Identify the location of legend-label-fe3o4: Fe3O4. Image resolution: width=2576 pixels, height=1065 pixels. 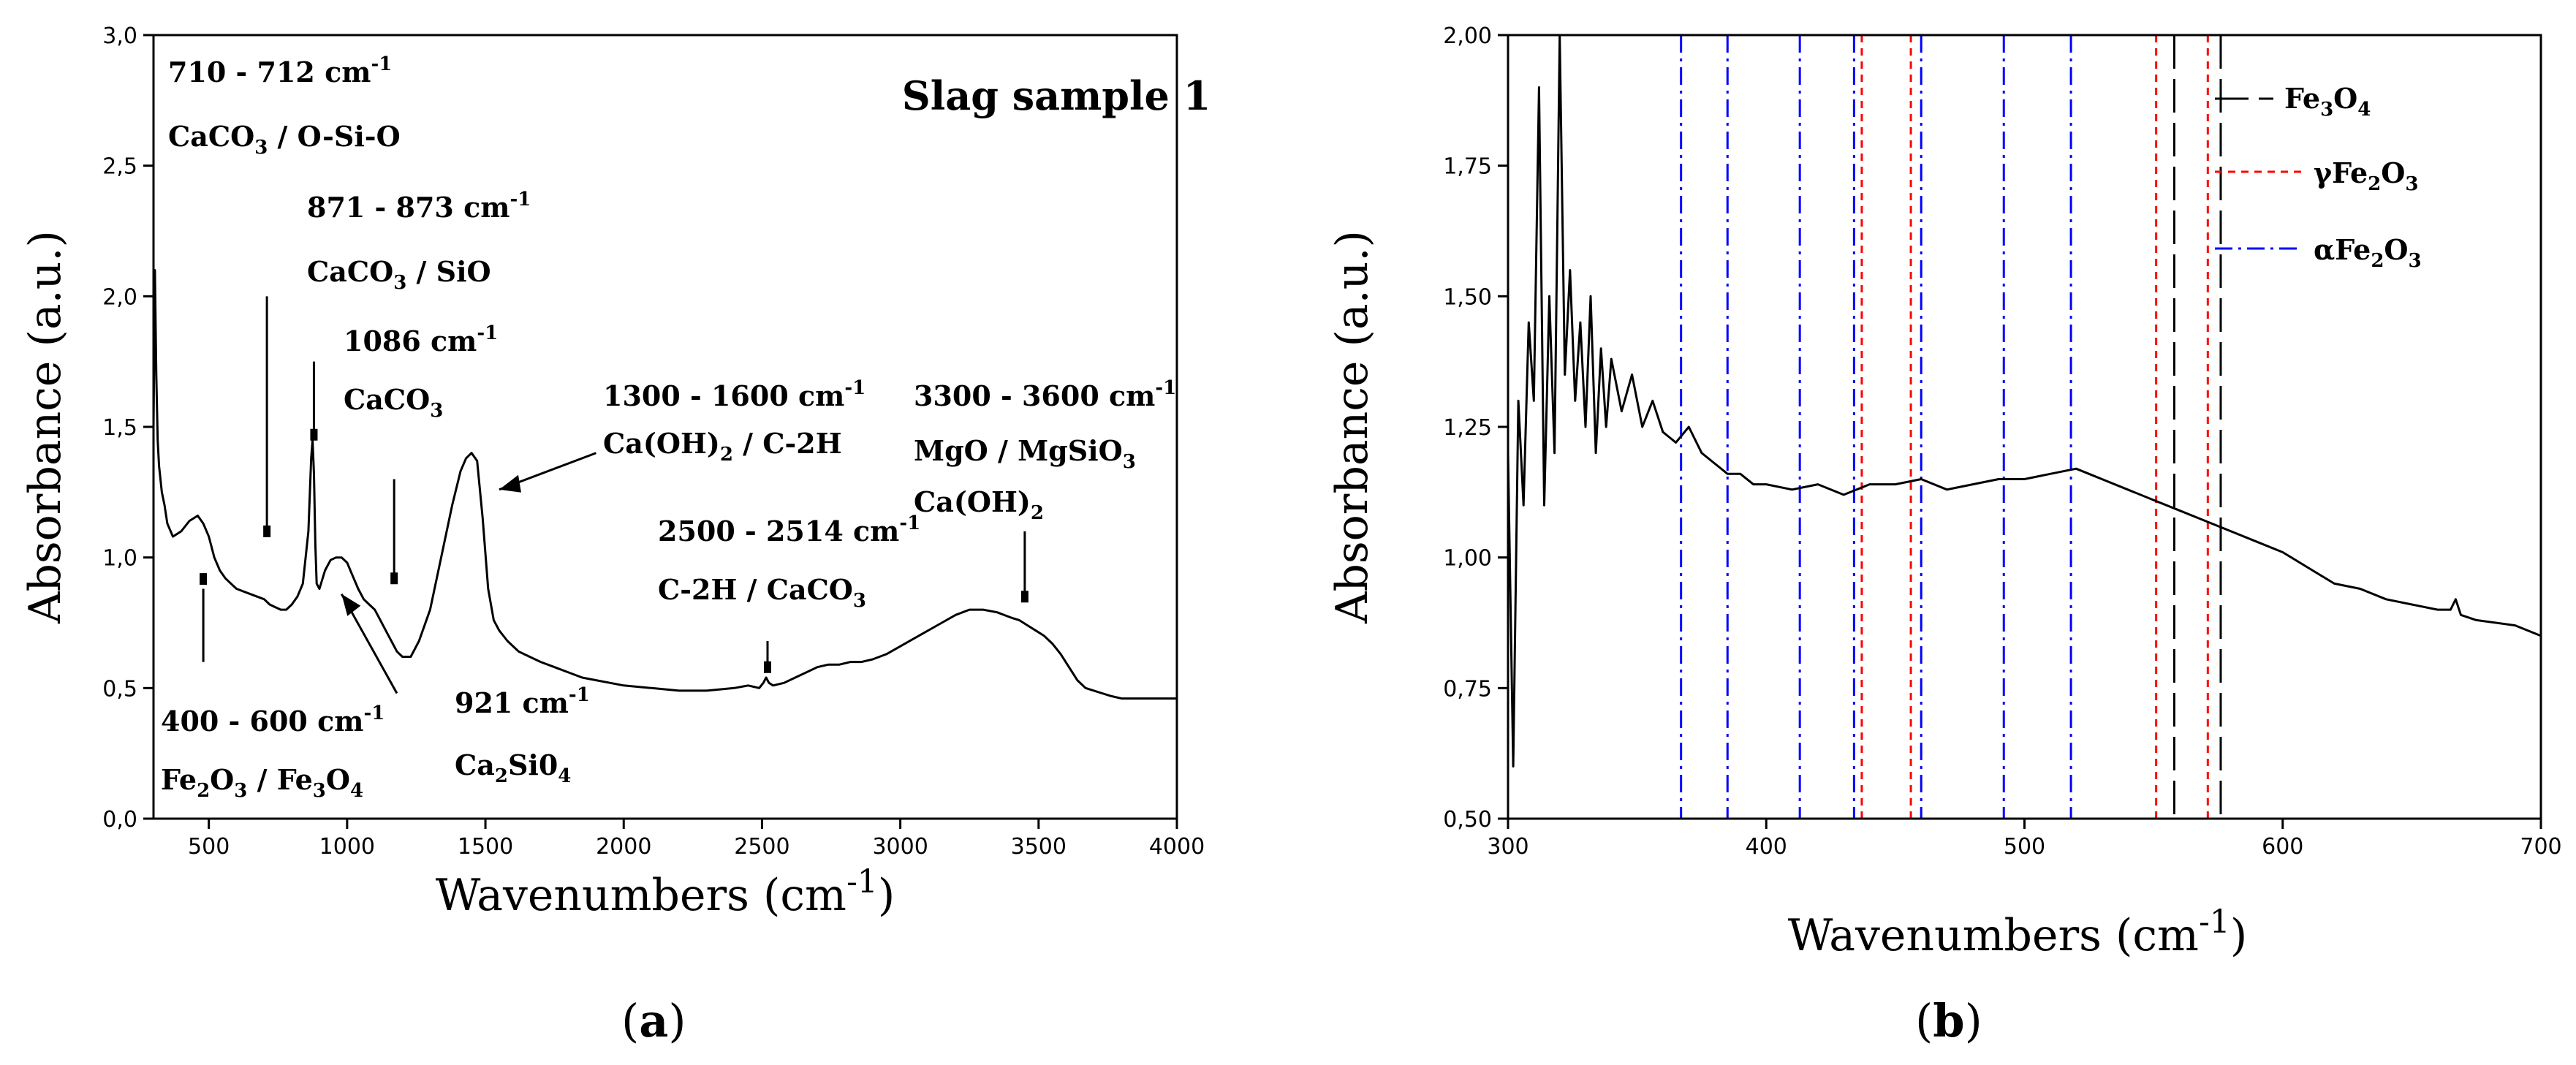
(2327, 101).